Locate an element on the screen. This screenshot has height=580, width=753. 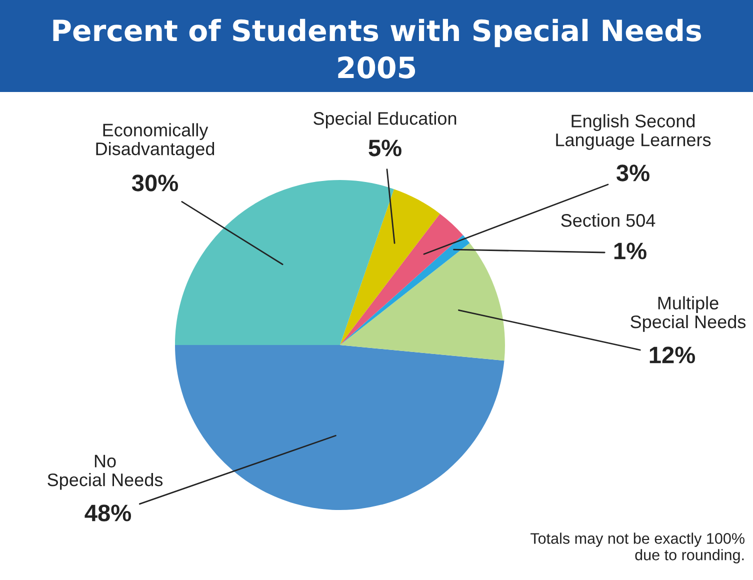
data-label: 30% is located at coordinates (155, 183).